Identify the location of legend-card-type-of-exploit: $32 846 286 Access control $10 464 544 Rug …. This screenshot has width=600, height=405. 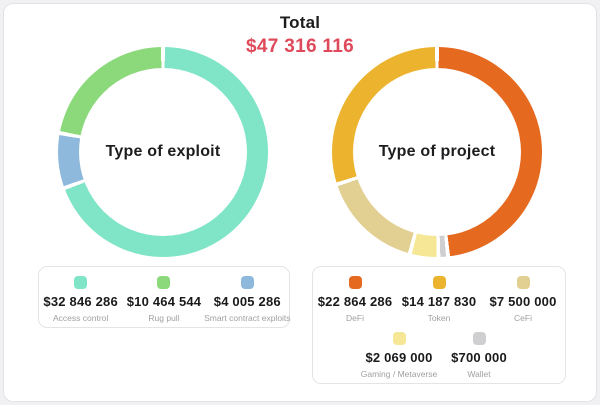
(164, 297).